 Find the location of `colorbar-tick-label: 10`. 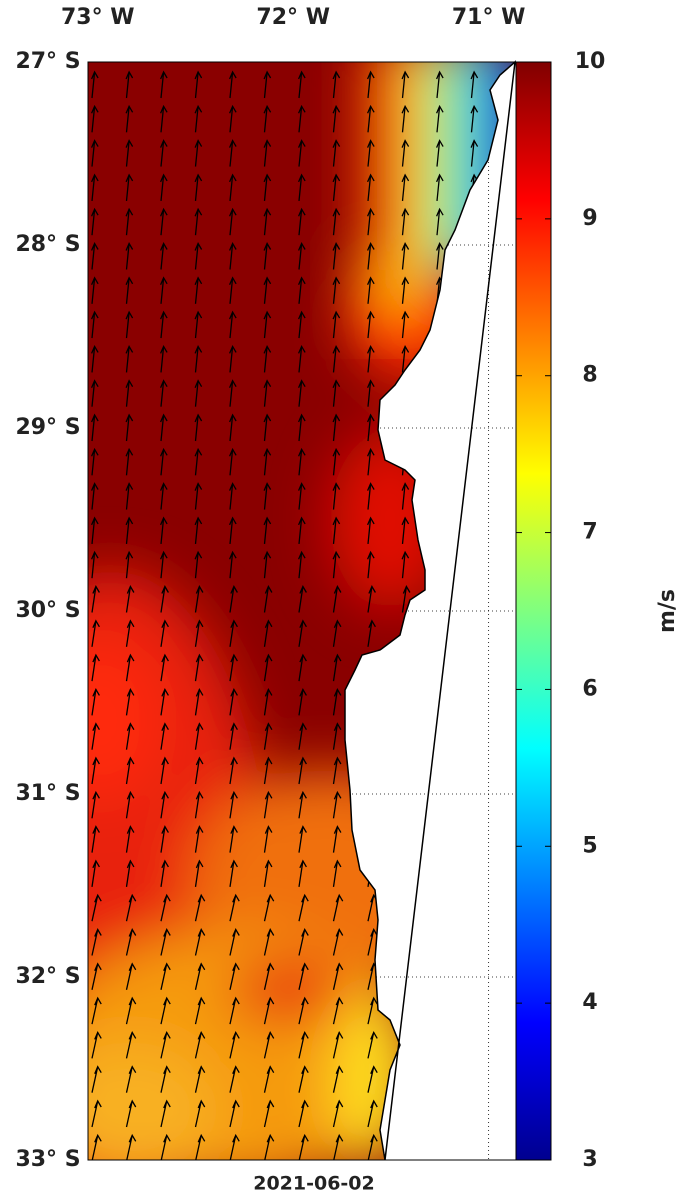

colorbar-tick-label: 10 is located at coordinates (590, 61).